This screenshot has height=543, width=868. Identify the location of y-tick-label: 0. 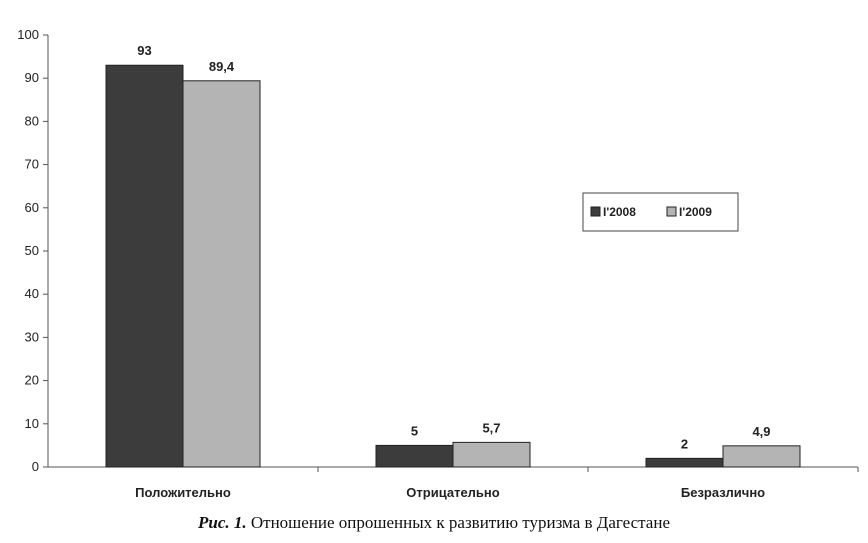
(35, 466).